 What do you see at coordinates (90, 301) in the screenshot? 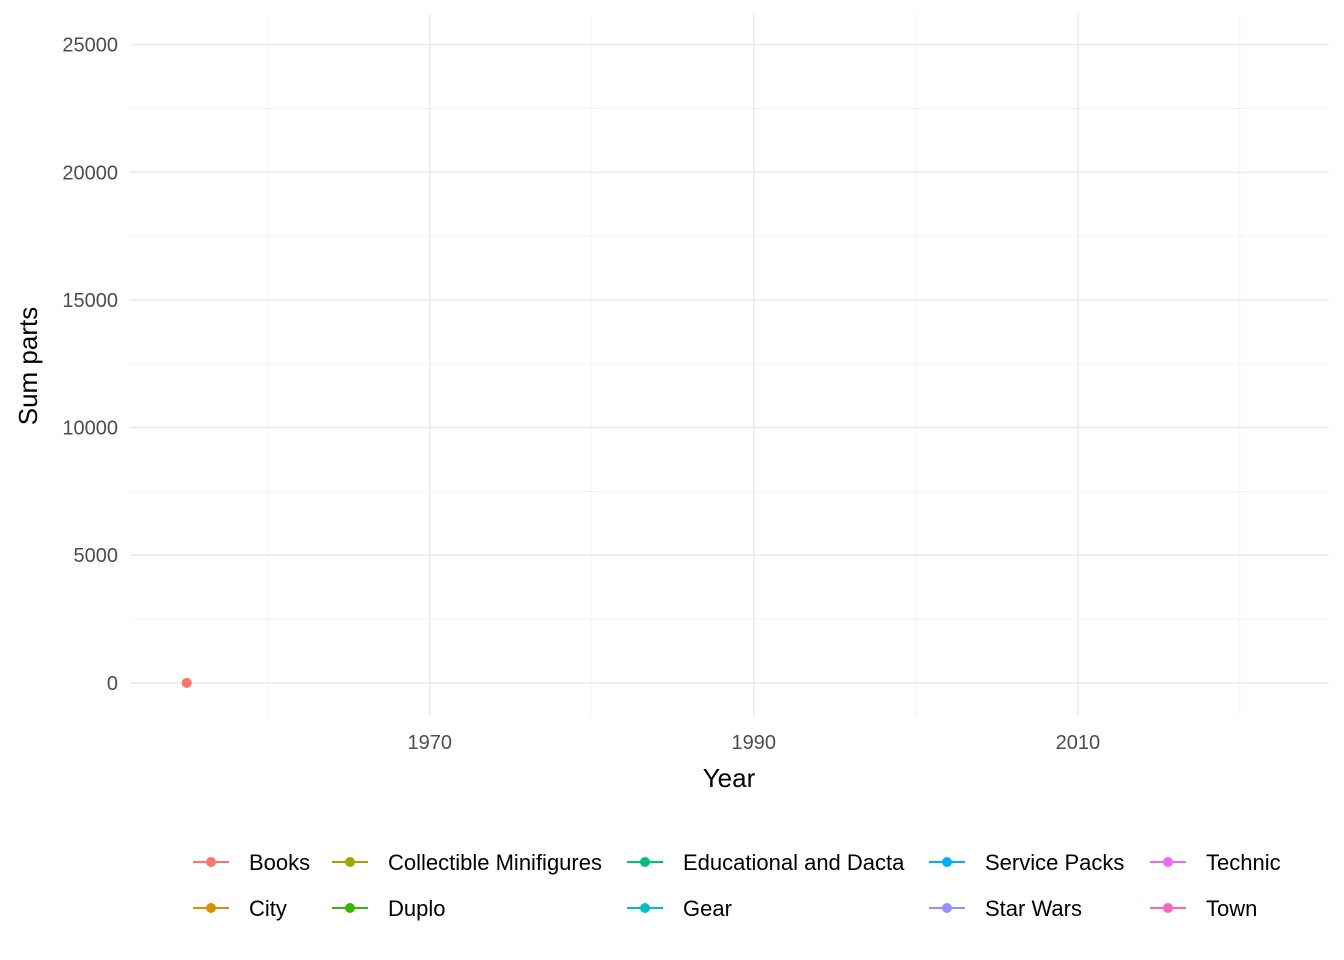
I see `y-tick-label: 15000` at bounding box center [90, 301].